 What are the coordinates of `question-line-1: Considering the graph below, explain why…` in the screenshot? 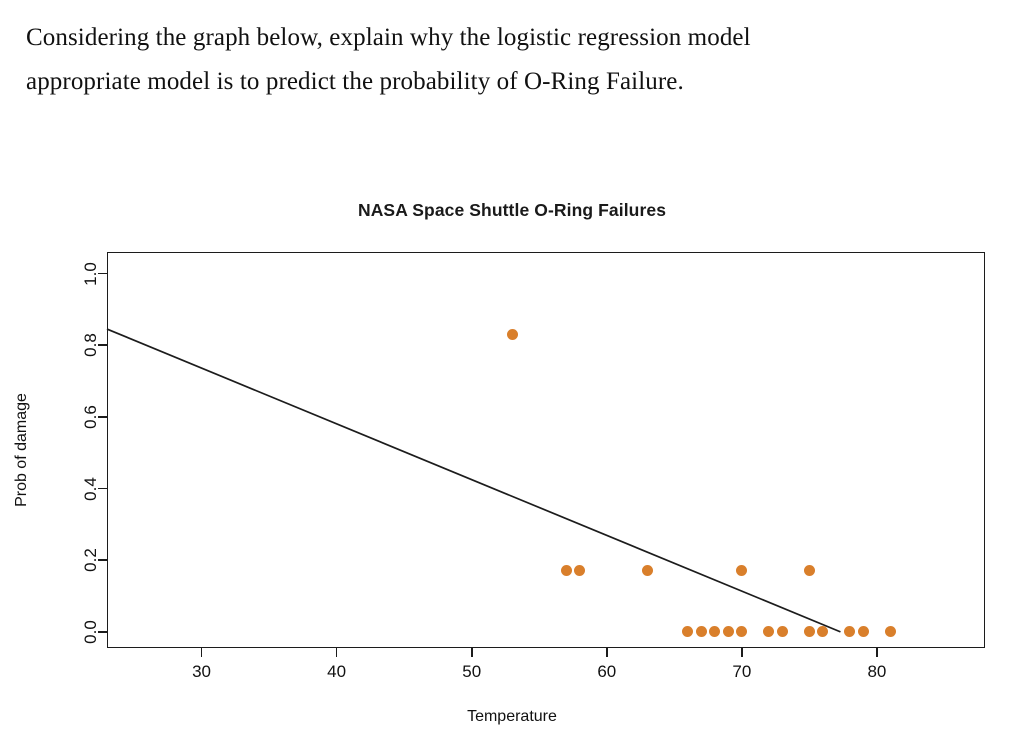 It's located at (388, 37).